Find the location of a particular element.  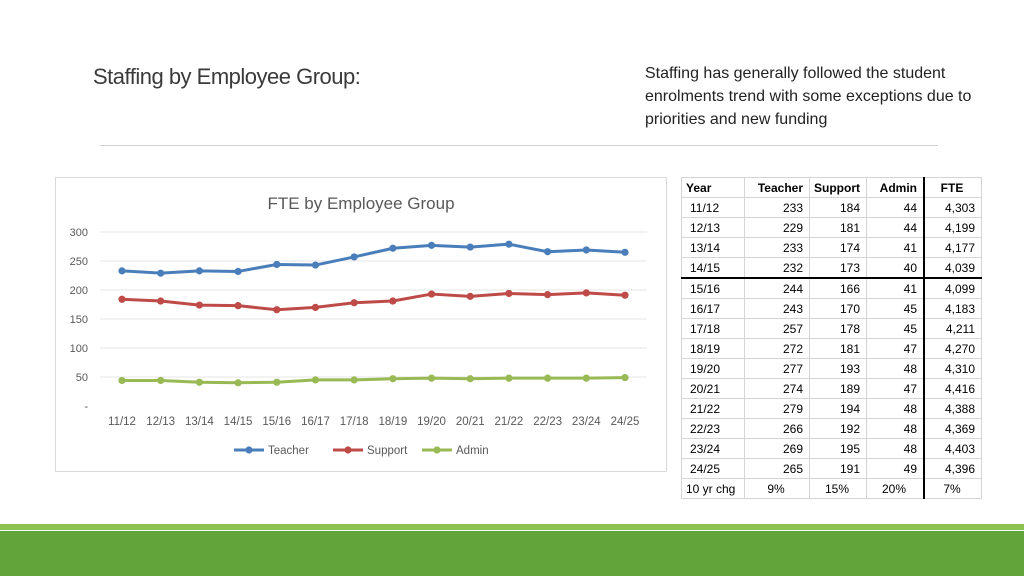

value-cell: 166 is located at coordinates (838, 288).